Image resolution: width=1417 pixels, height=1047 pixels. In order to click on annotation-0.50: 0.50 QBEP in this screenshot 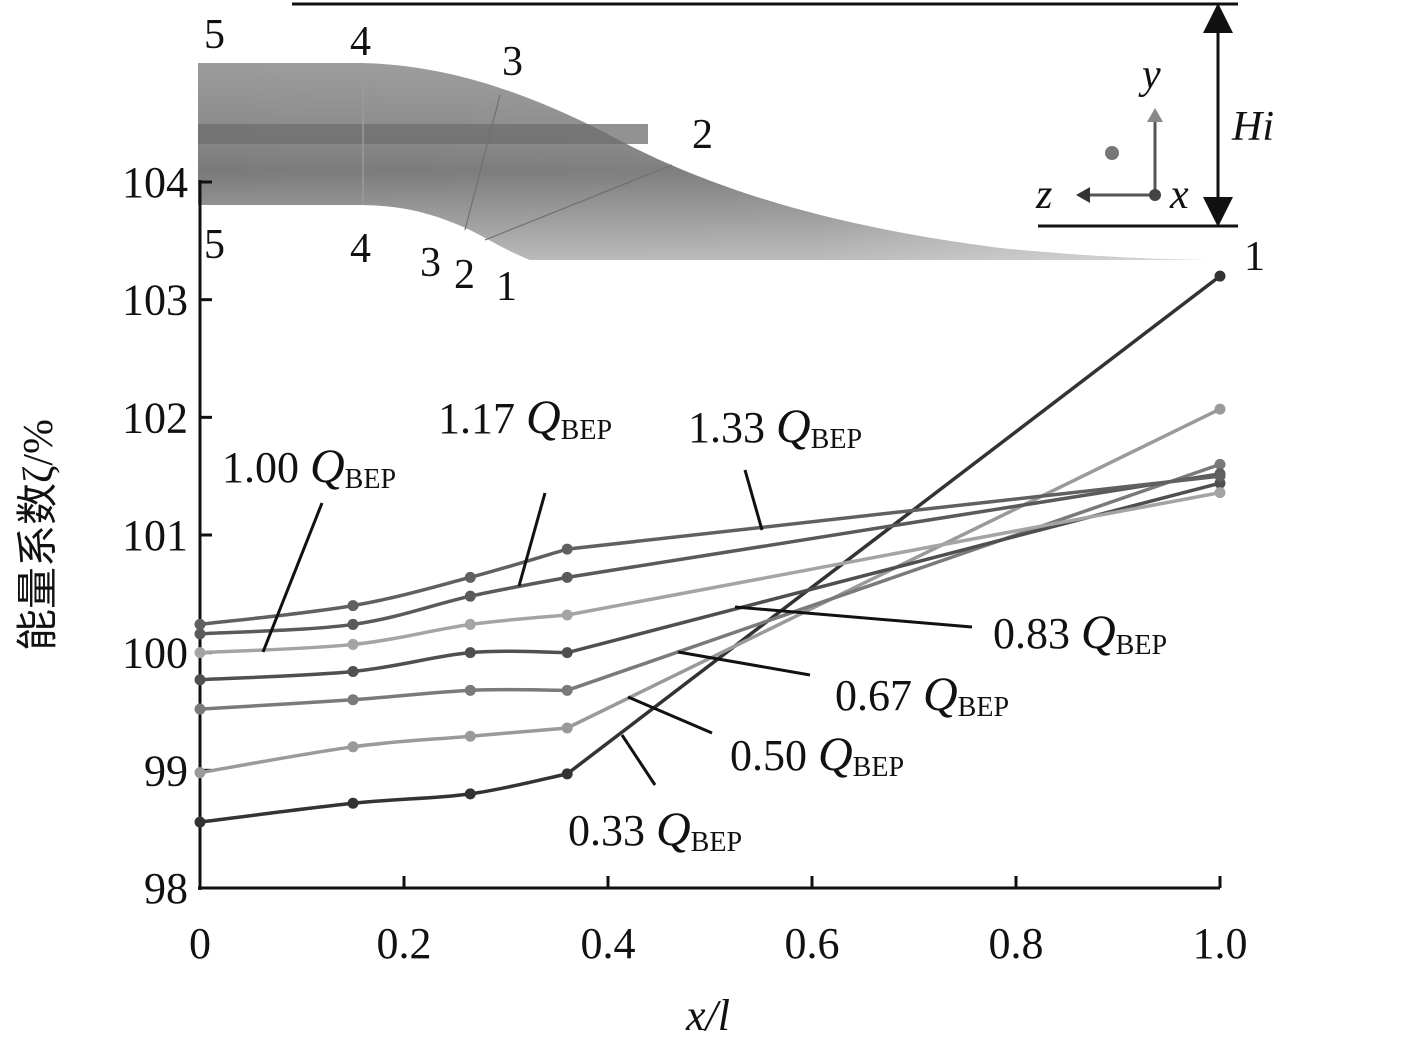, I will do `click(765, 739)`.